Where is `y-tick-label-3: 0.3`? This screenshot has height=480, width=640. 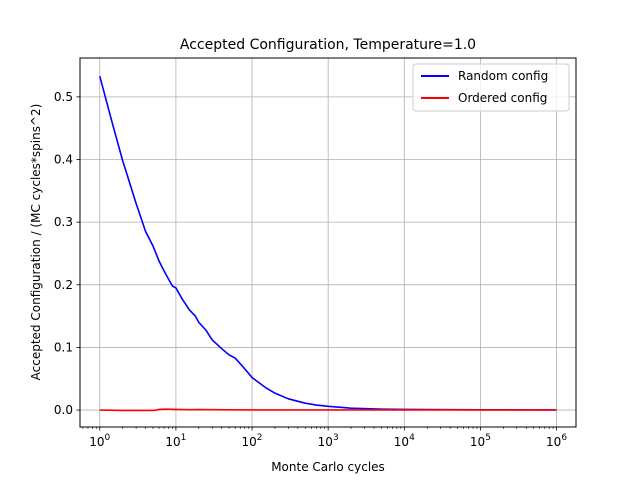 y-tick-label-3: 0.3 is located at coordinates (63, 222).